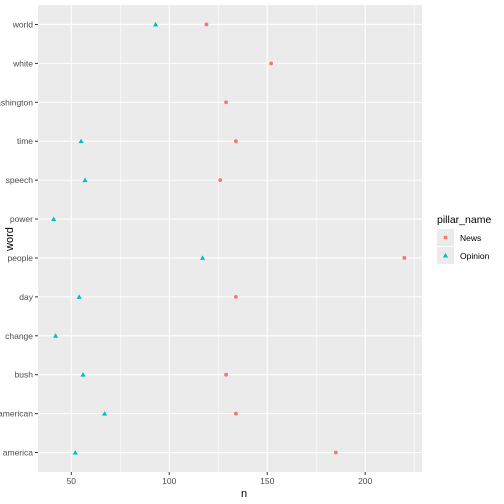  Describe the element at coordinates (85, 180) in the screenshot. I see `point-opinion-speech` at that location.